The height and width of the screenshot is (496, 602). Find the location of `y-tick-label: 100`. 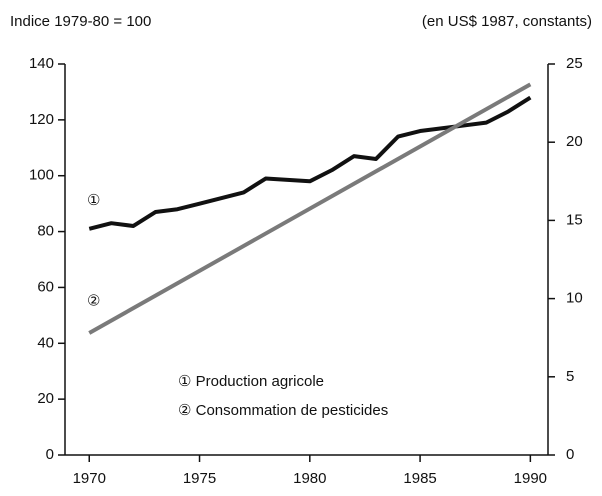

y-tick-label: 100 is located at coordinates (41, 175).